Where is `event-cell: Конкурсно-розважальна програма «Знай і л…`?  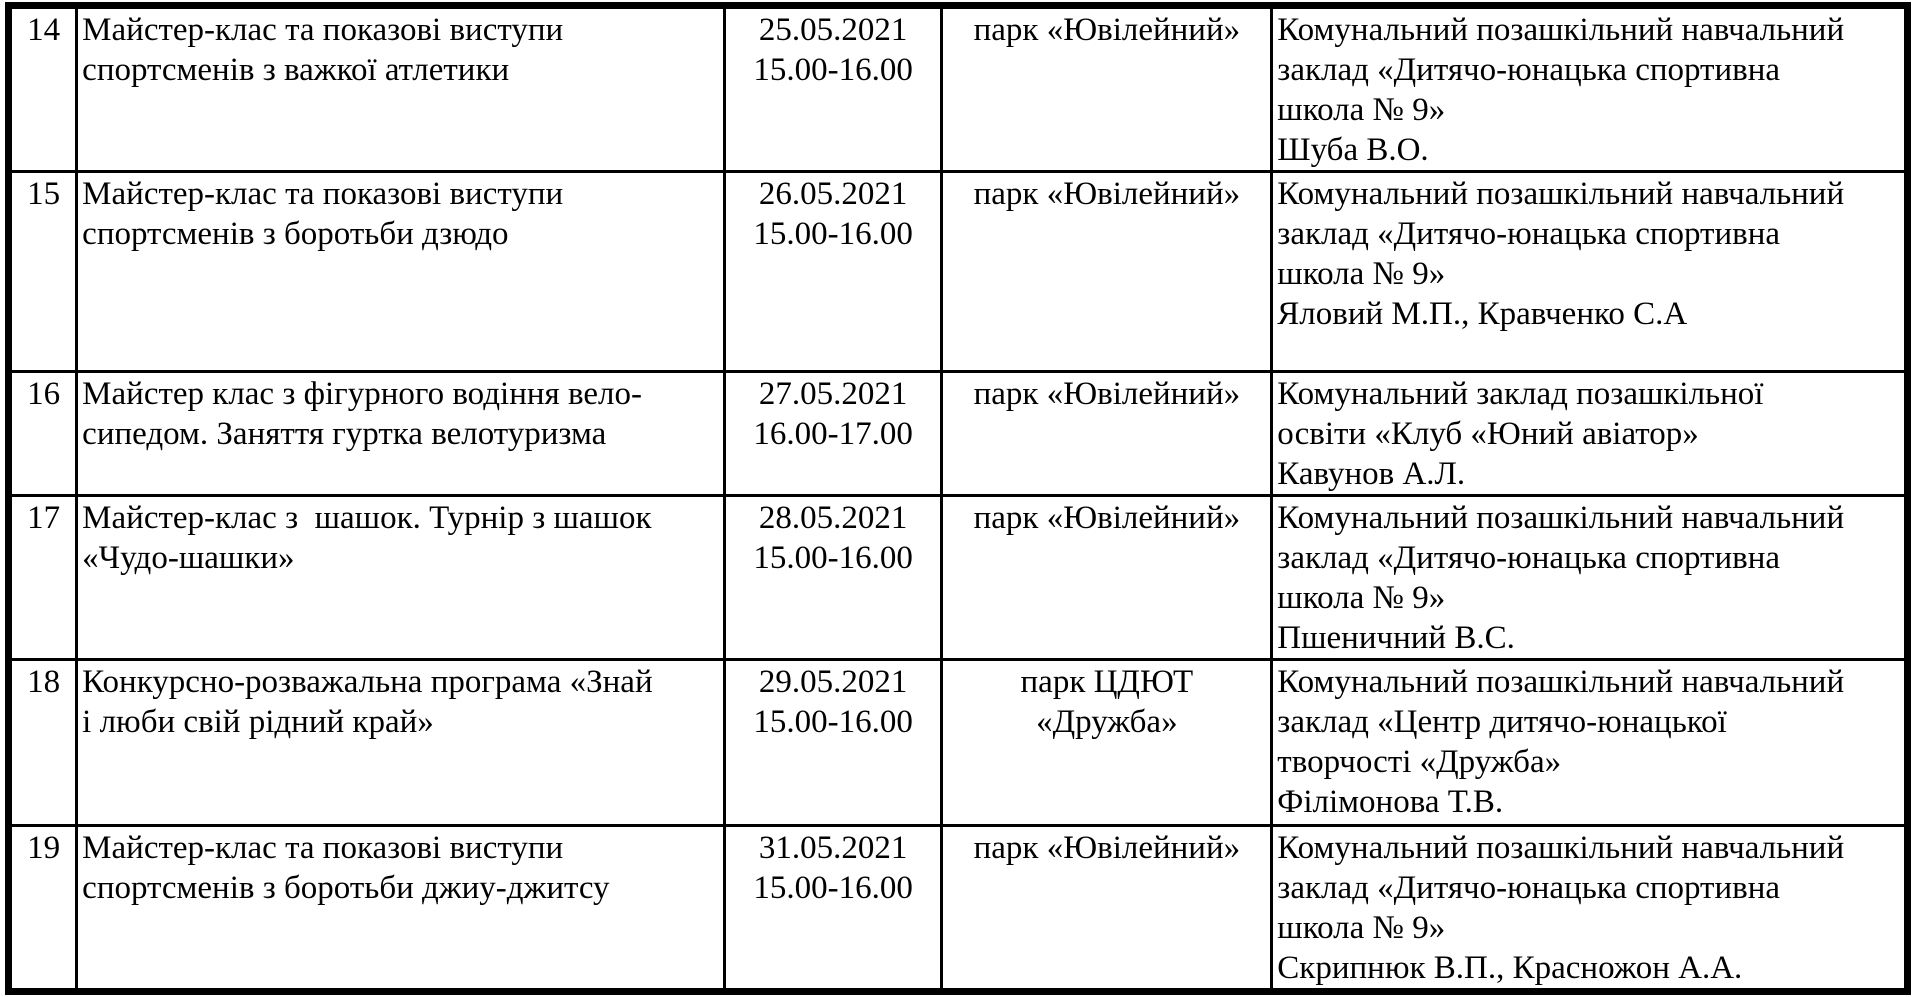 event-cell: Конкурсно-розважальна програма «Знай і л… is located at coordinates (400, 742).